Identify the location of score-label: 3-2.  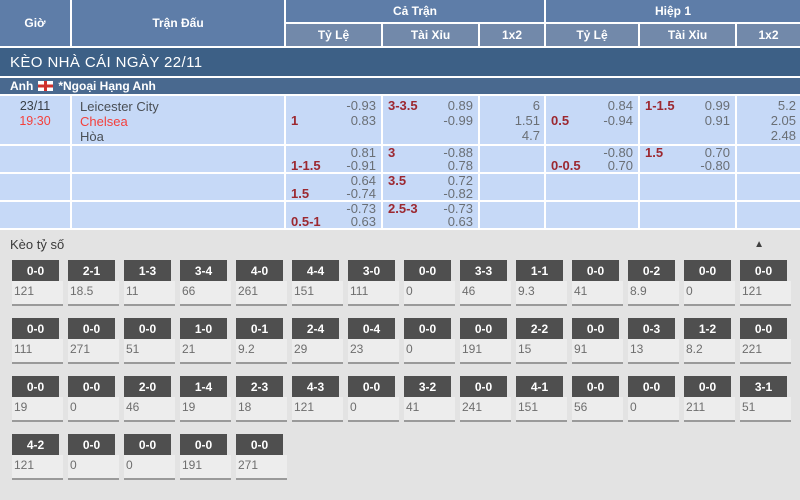
(427, 386).